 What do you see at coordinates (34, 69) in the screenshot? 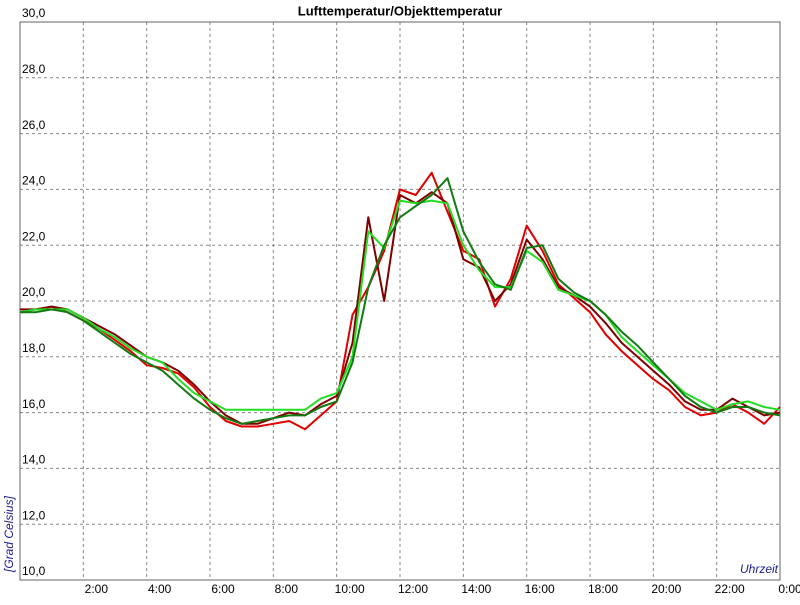
I see `y-tick-label: 28,0` at bounding box center [34, 69].